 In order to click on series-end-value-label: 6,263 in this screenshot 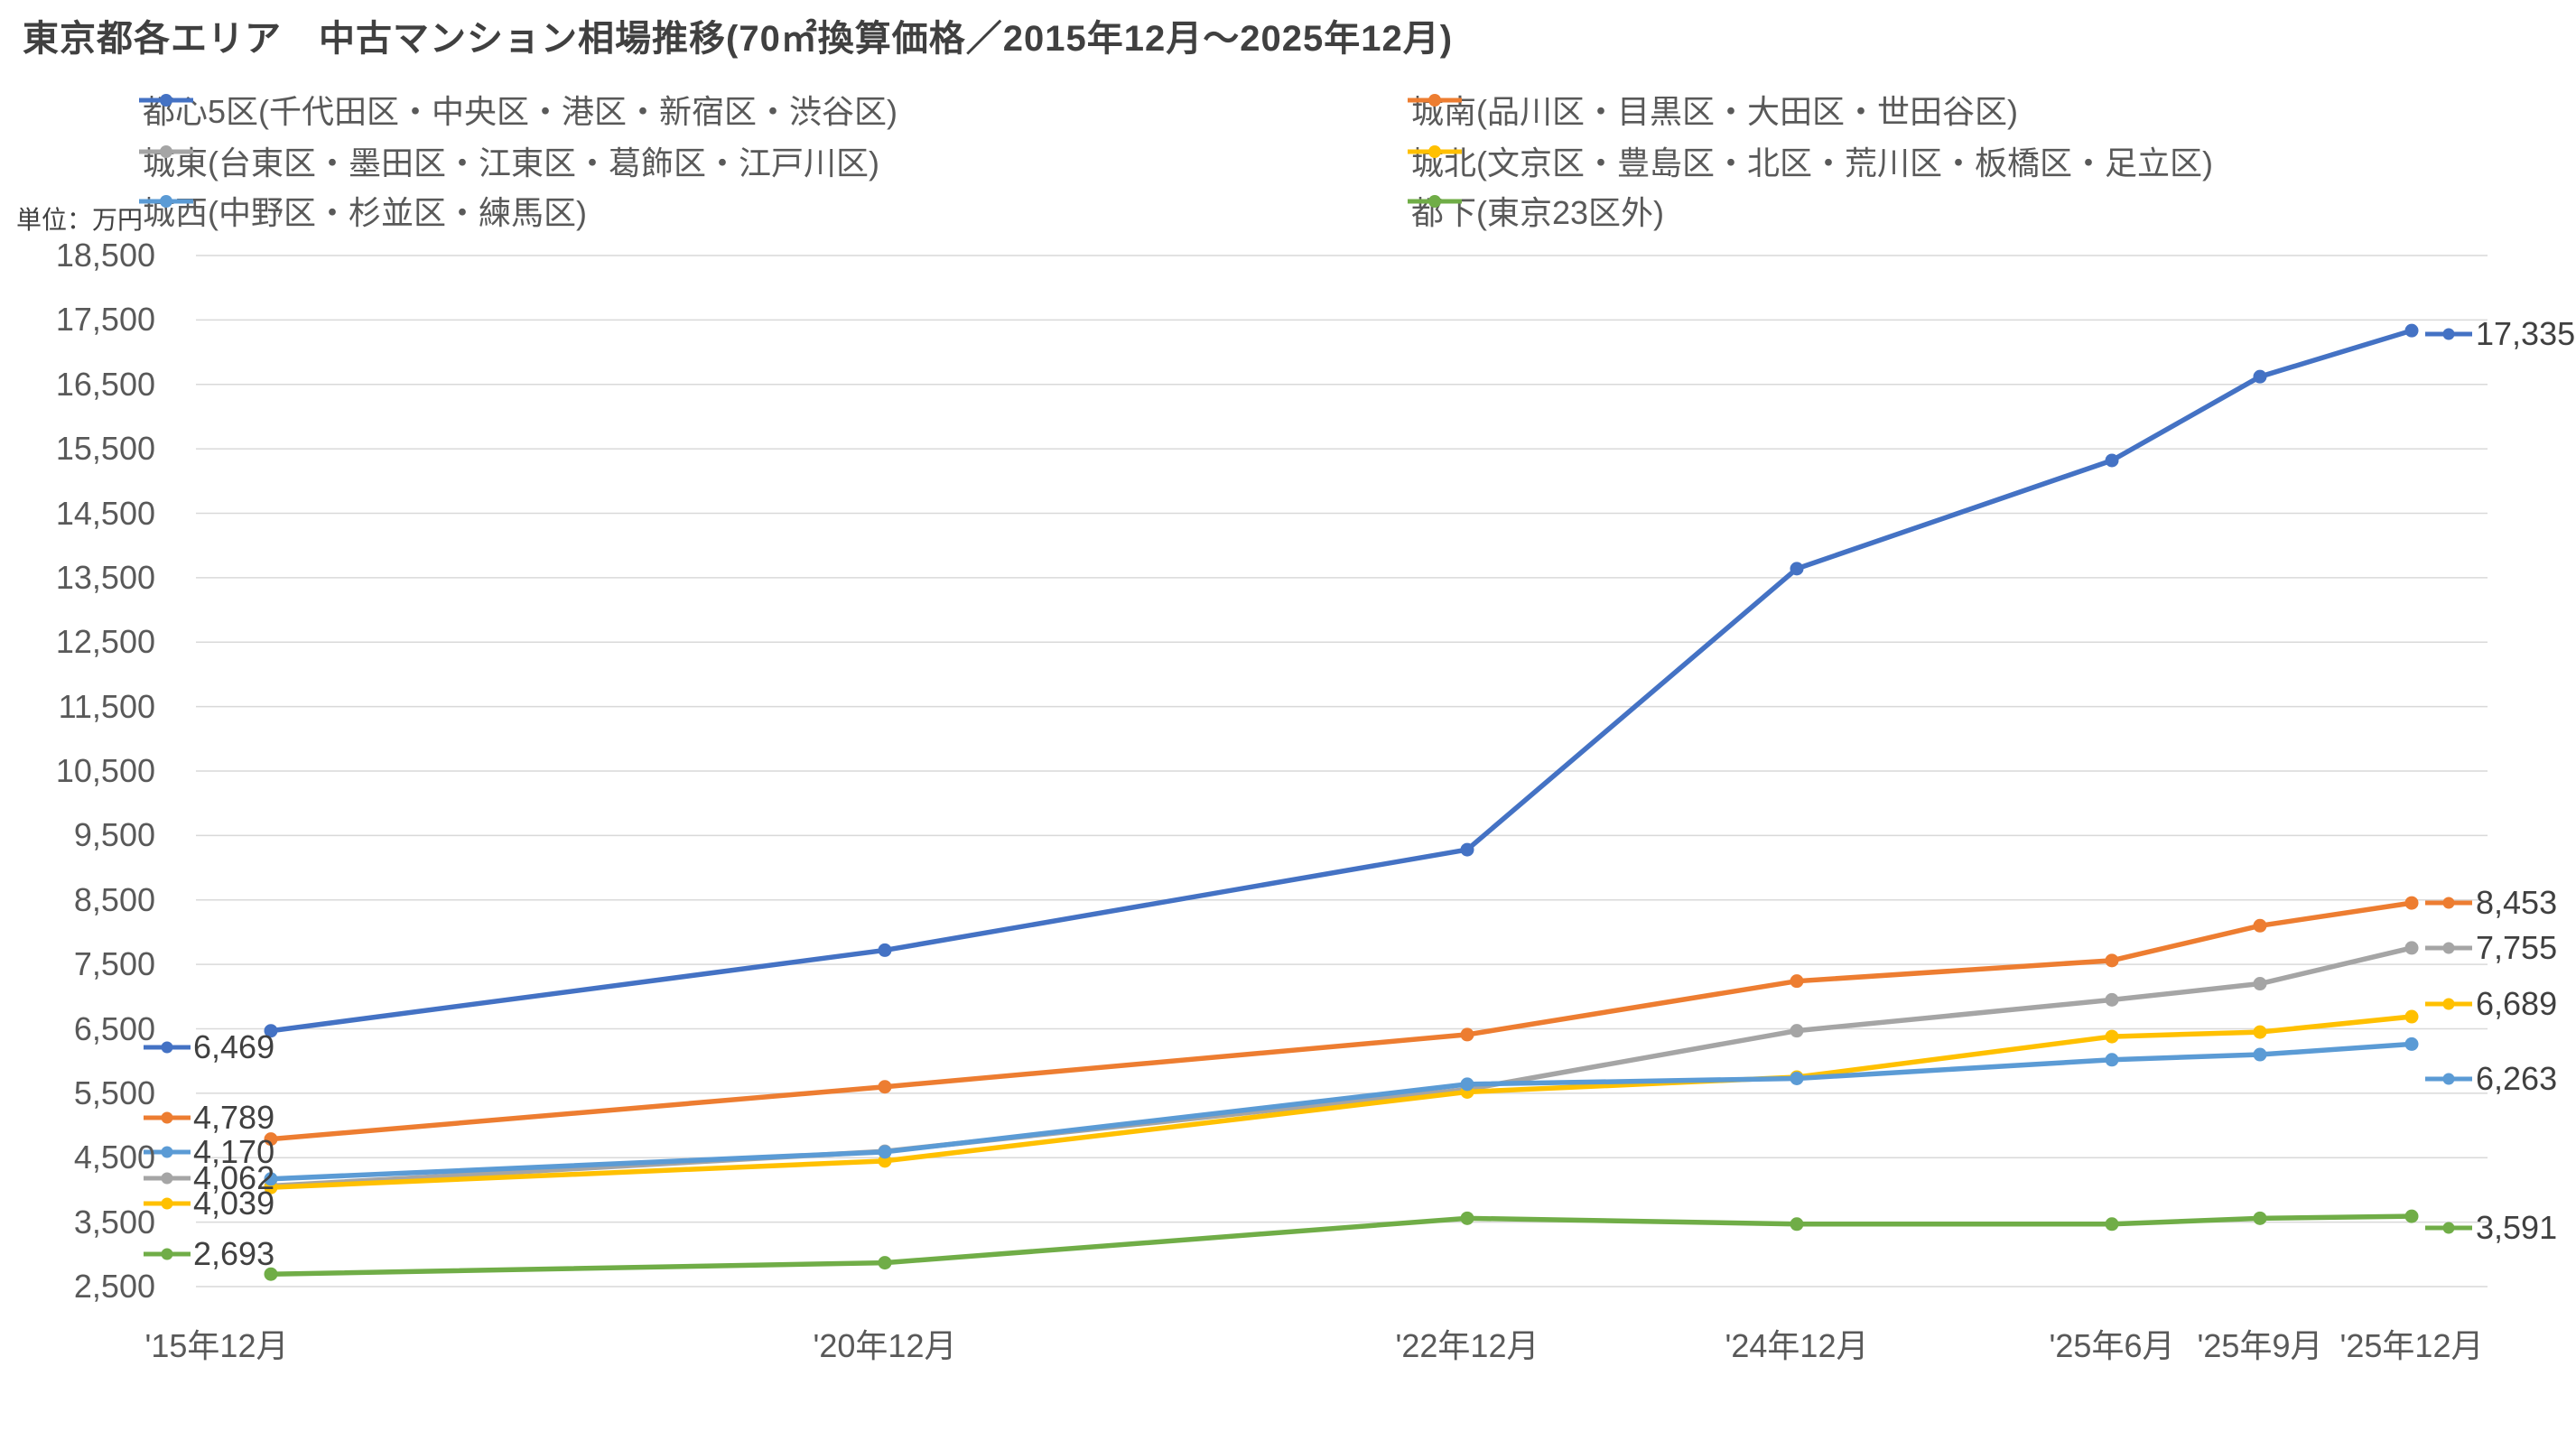, I will do `click(2517, 1078)`.